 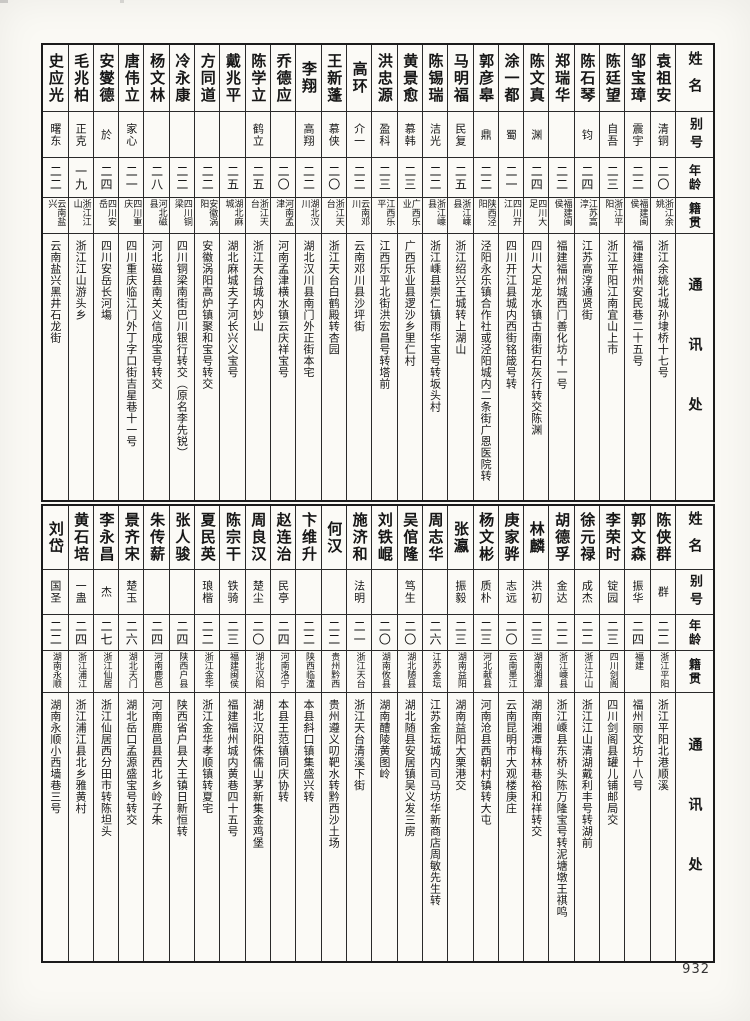 What do you see at coordinates (637, 733) in the screenshot?
I see `person-column: 郭文森 振华 二四 福建 福州丽文坊十八号` at bounding box center [637, 733].